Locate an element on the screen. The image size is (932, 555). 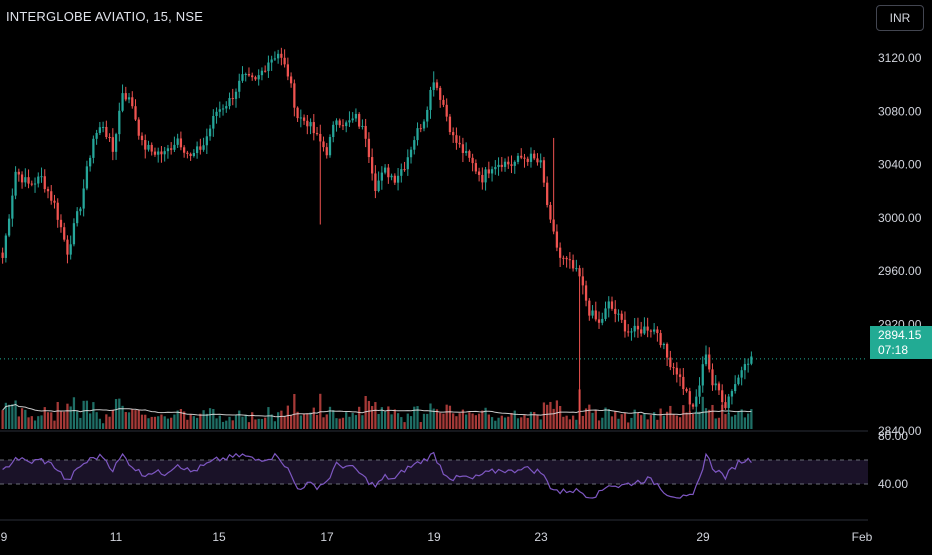
time-tick-label: 29 is located at coordinates (703, 537).